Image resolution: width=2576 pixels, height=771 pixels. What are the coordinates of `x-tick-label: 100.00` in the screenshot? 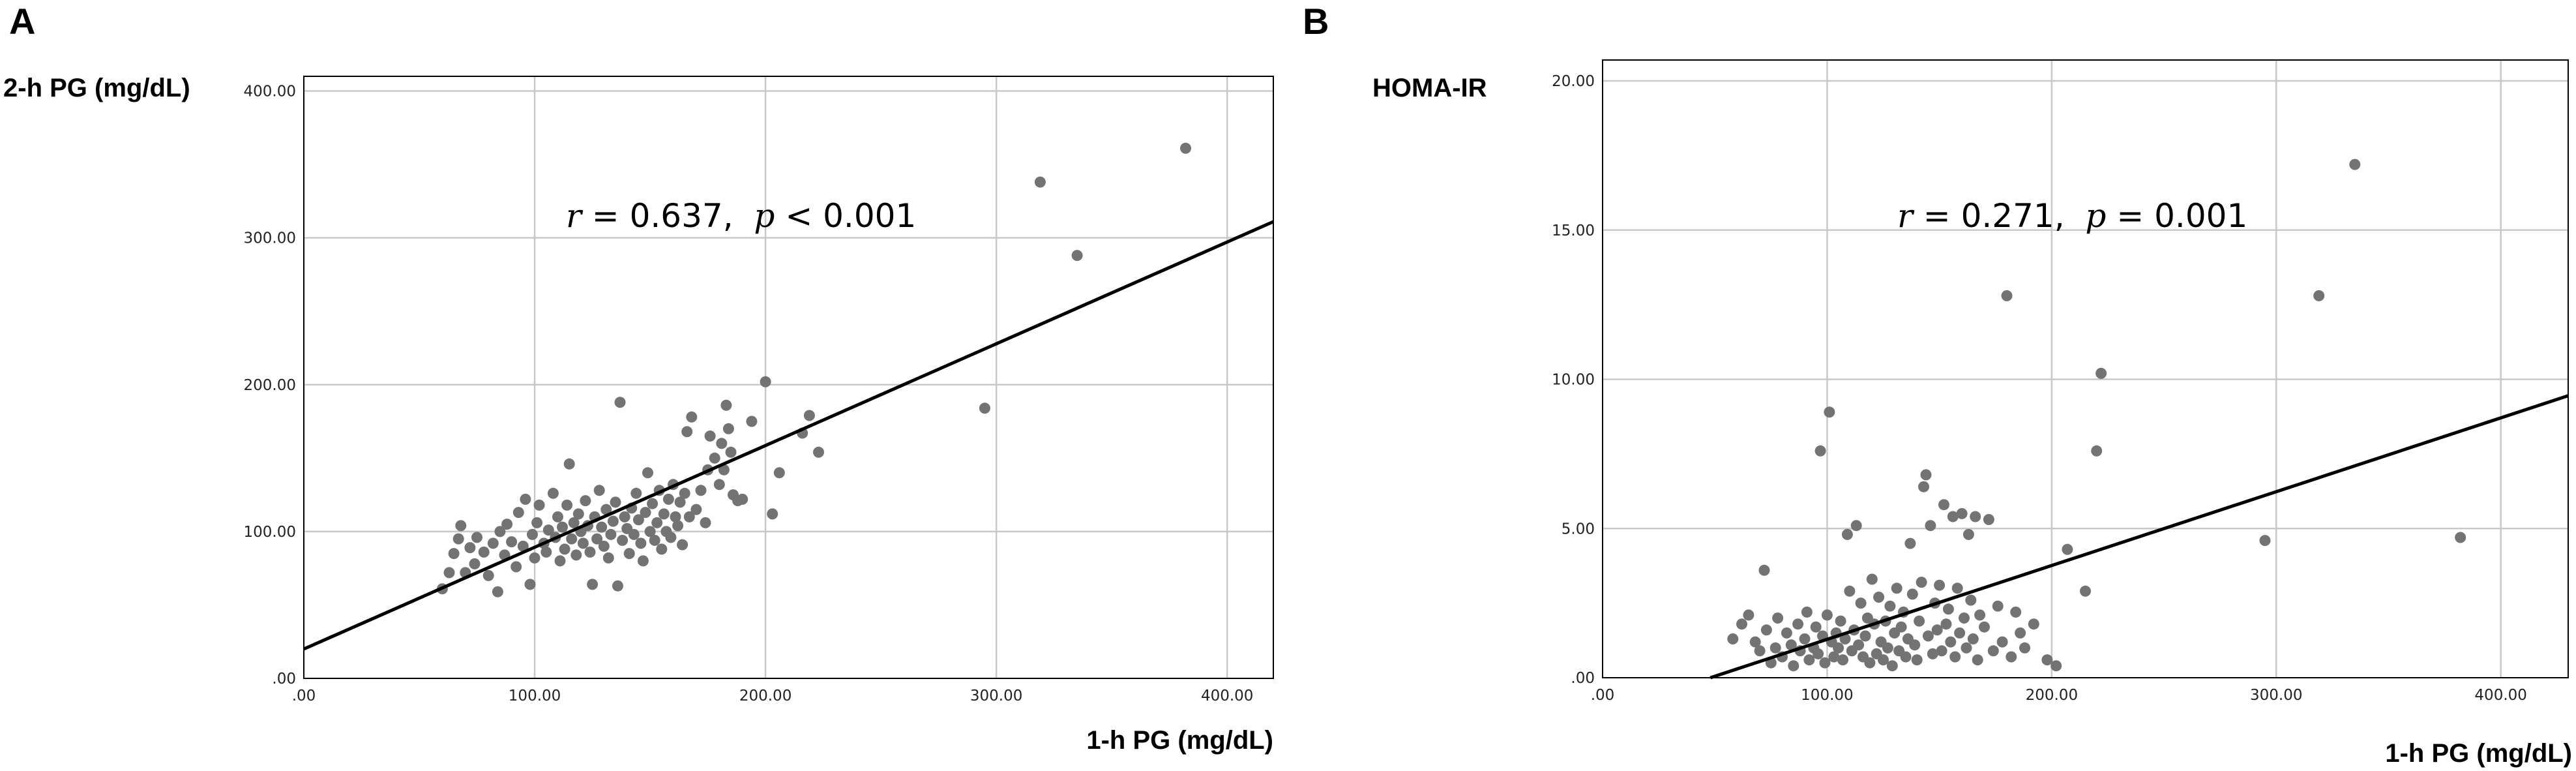 It's located at (535, 696).